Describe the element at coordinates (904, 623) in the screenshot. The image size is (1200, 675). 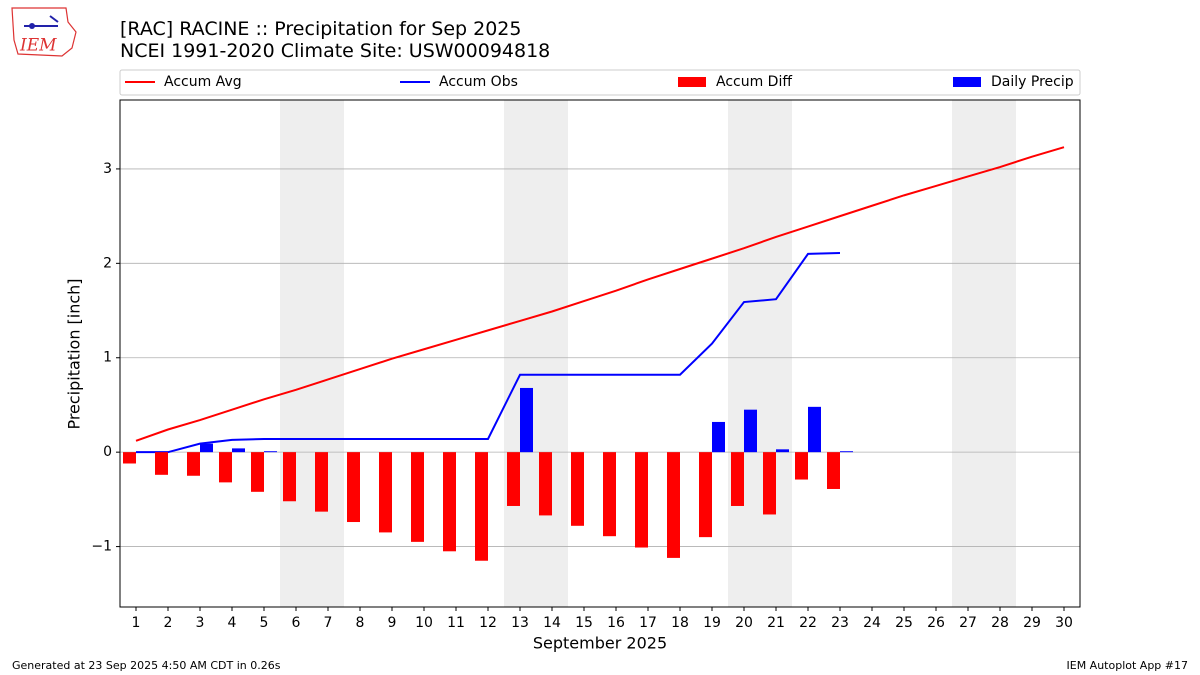
I see `x-tick-label: 25` at that location.